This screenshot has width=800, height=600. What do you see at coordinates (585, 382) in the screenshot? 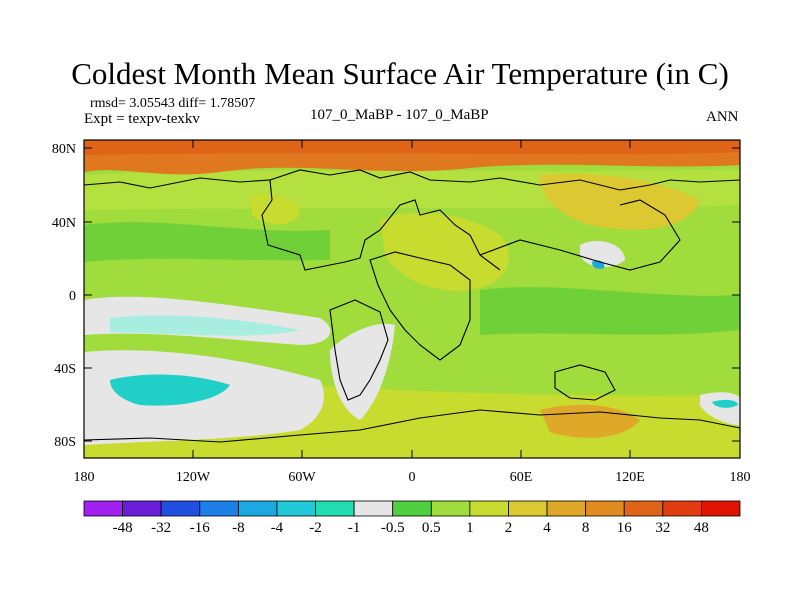
I see `australia-coast` at bounding box center [585, 382].